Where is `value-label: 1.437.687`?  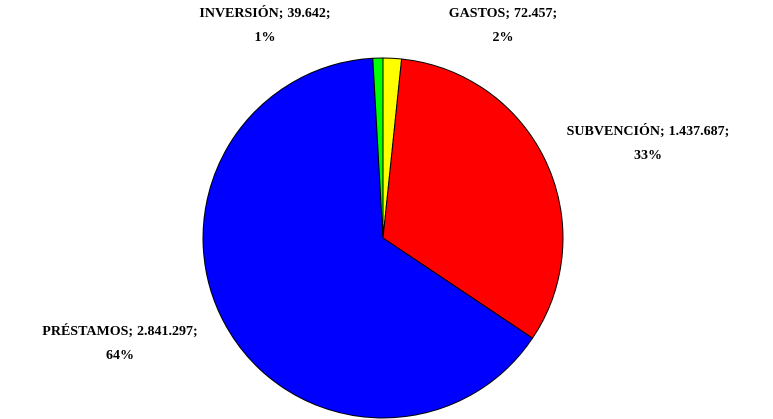
value-label: 1.437.687 is located at coordinates (697, 131).